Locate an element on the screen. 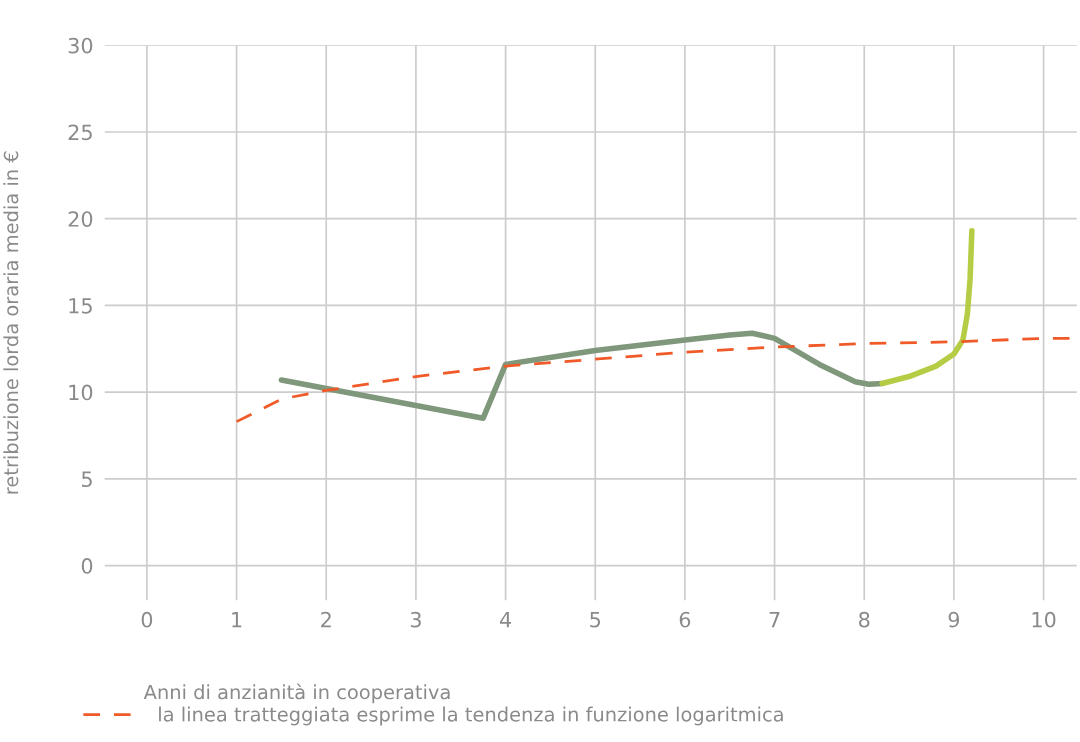 Image resolution: width=1080 pixels, height=742 pixels. x-tick-label: 8 is located at coordinates (864, 619).